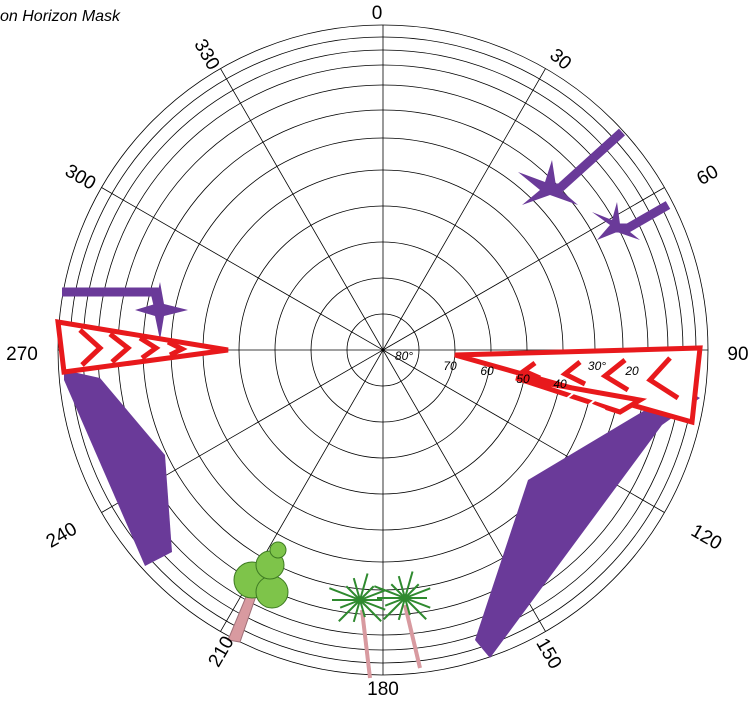 This screenshot has height=702, width=756. What do you see at coordinates (487, 371) in the screenshot?
I see `elevation-label: 60` at bounding box center [487, 371].